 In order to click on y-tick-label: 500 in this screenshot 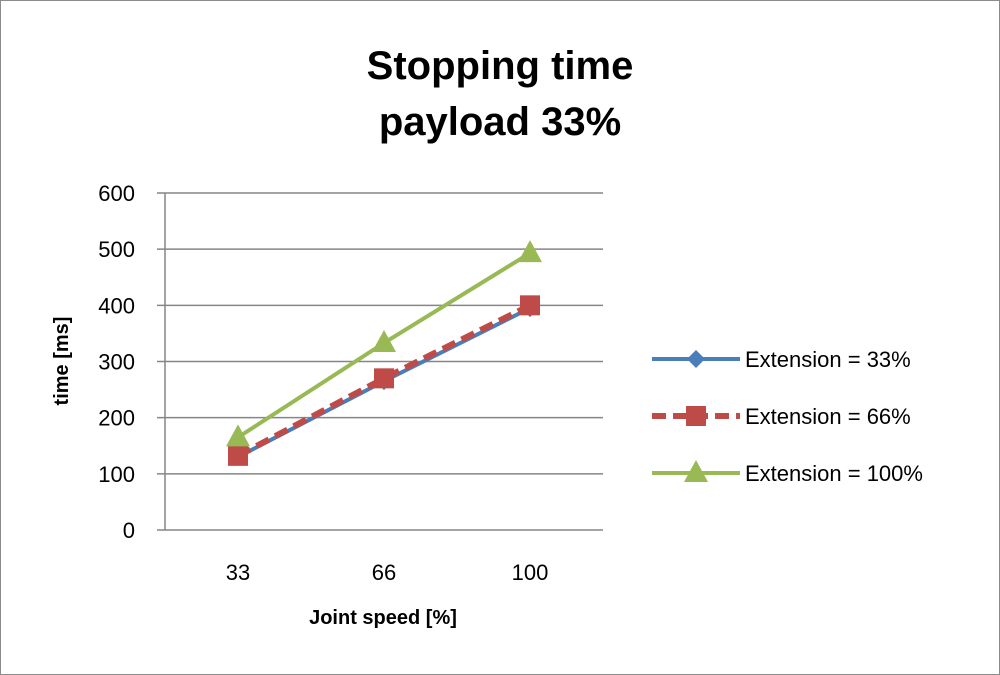, I will do `click(116, 249)`.